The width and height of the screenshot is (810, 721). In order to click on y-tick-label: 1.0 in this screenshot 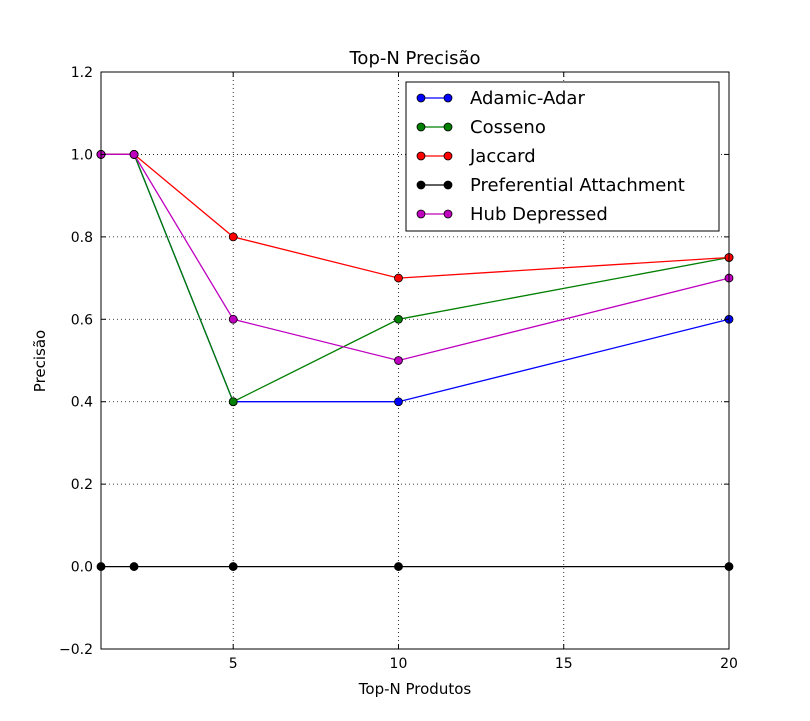, I will do `click(82, 155)`.